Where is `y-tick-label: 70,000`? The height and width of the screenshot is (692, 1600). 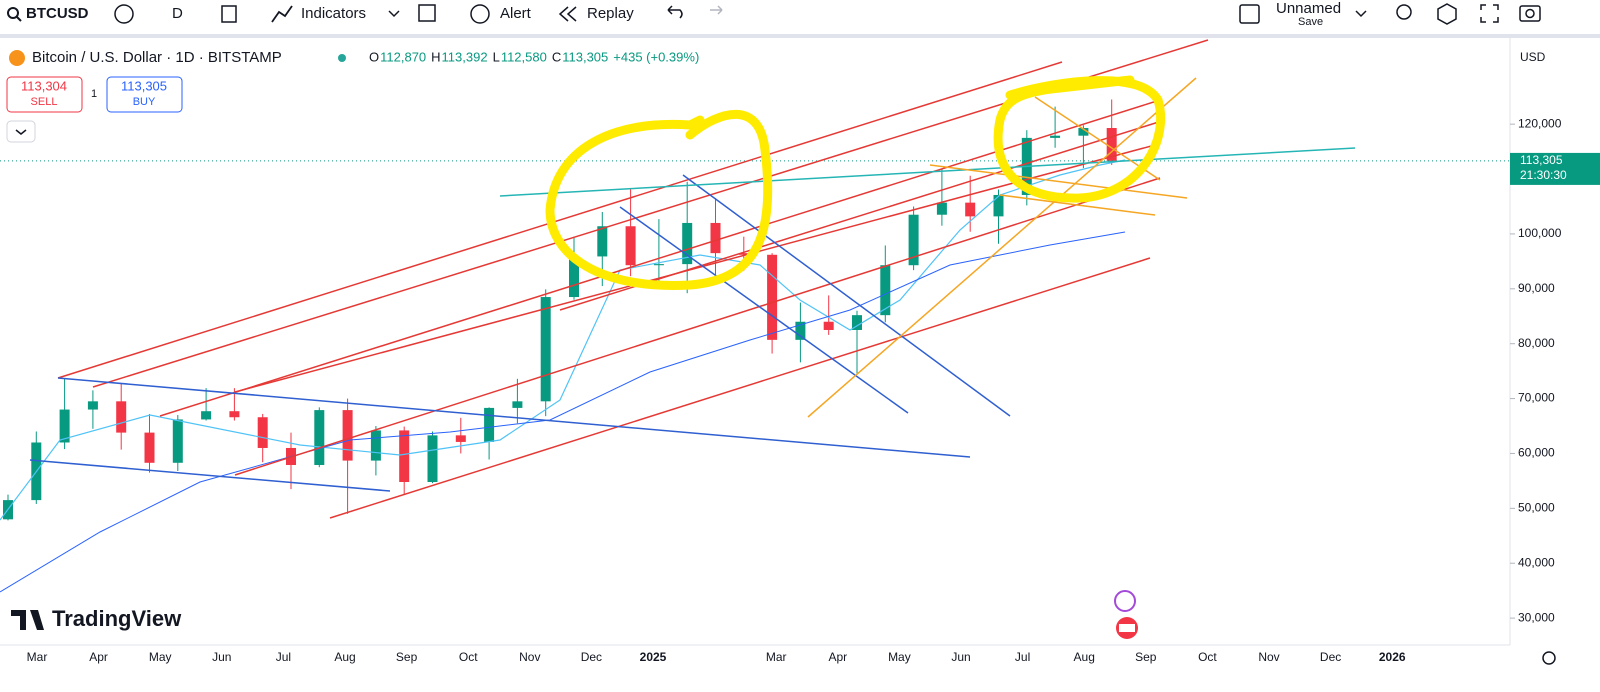 y-tick-label: 70,000 is located at coordinates (1536, 398).